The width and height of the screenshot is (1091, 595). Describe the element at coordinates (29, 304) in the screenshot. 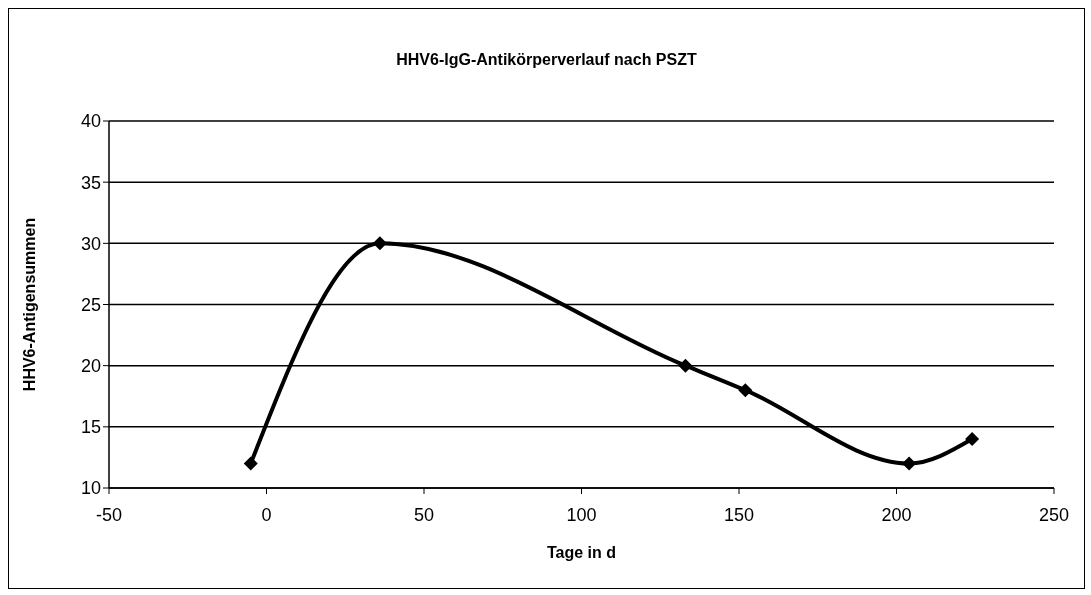

I see `y-axis-title: HHV6-Antigensummen` at that location.